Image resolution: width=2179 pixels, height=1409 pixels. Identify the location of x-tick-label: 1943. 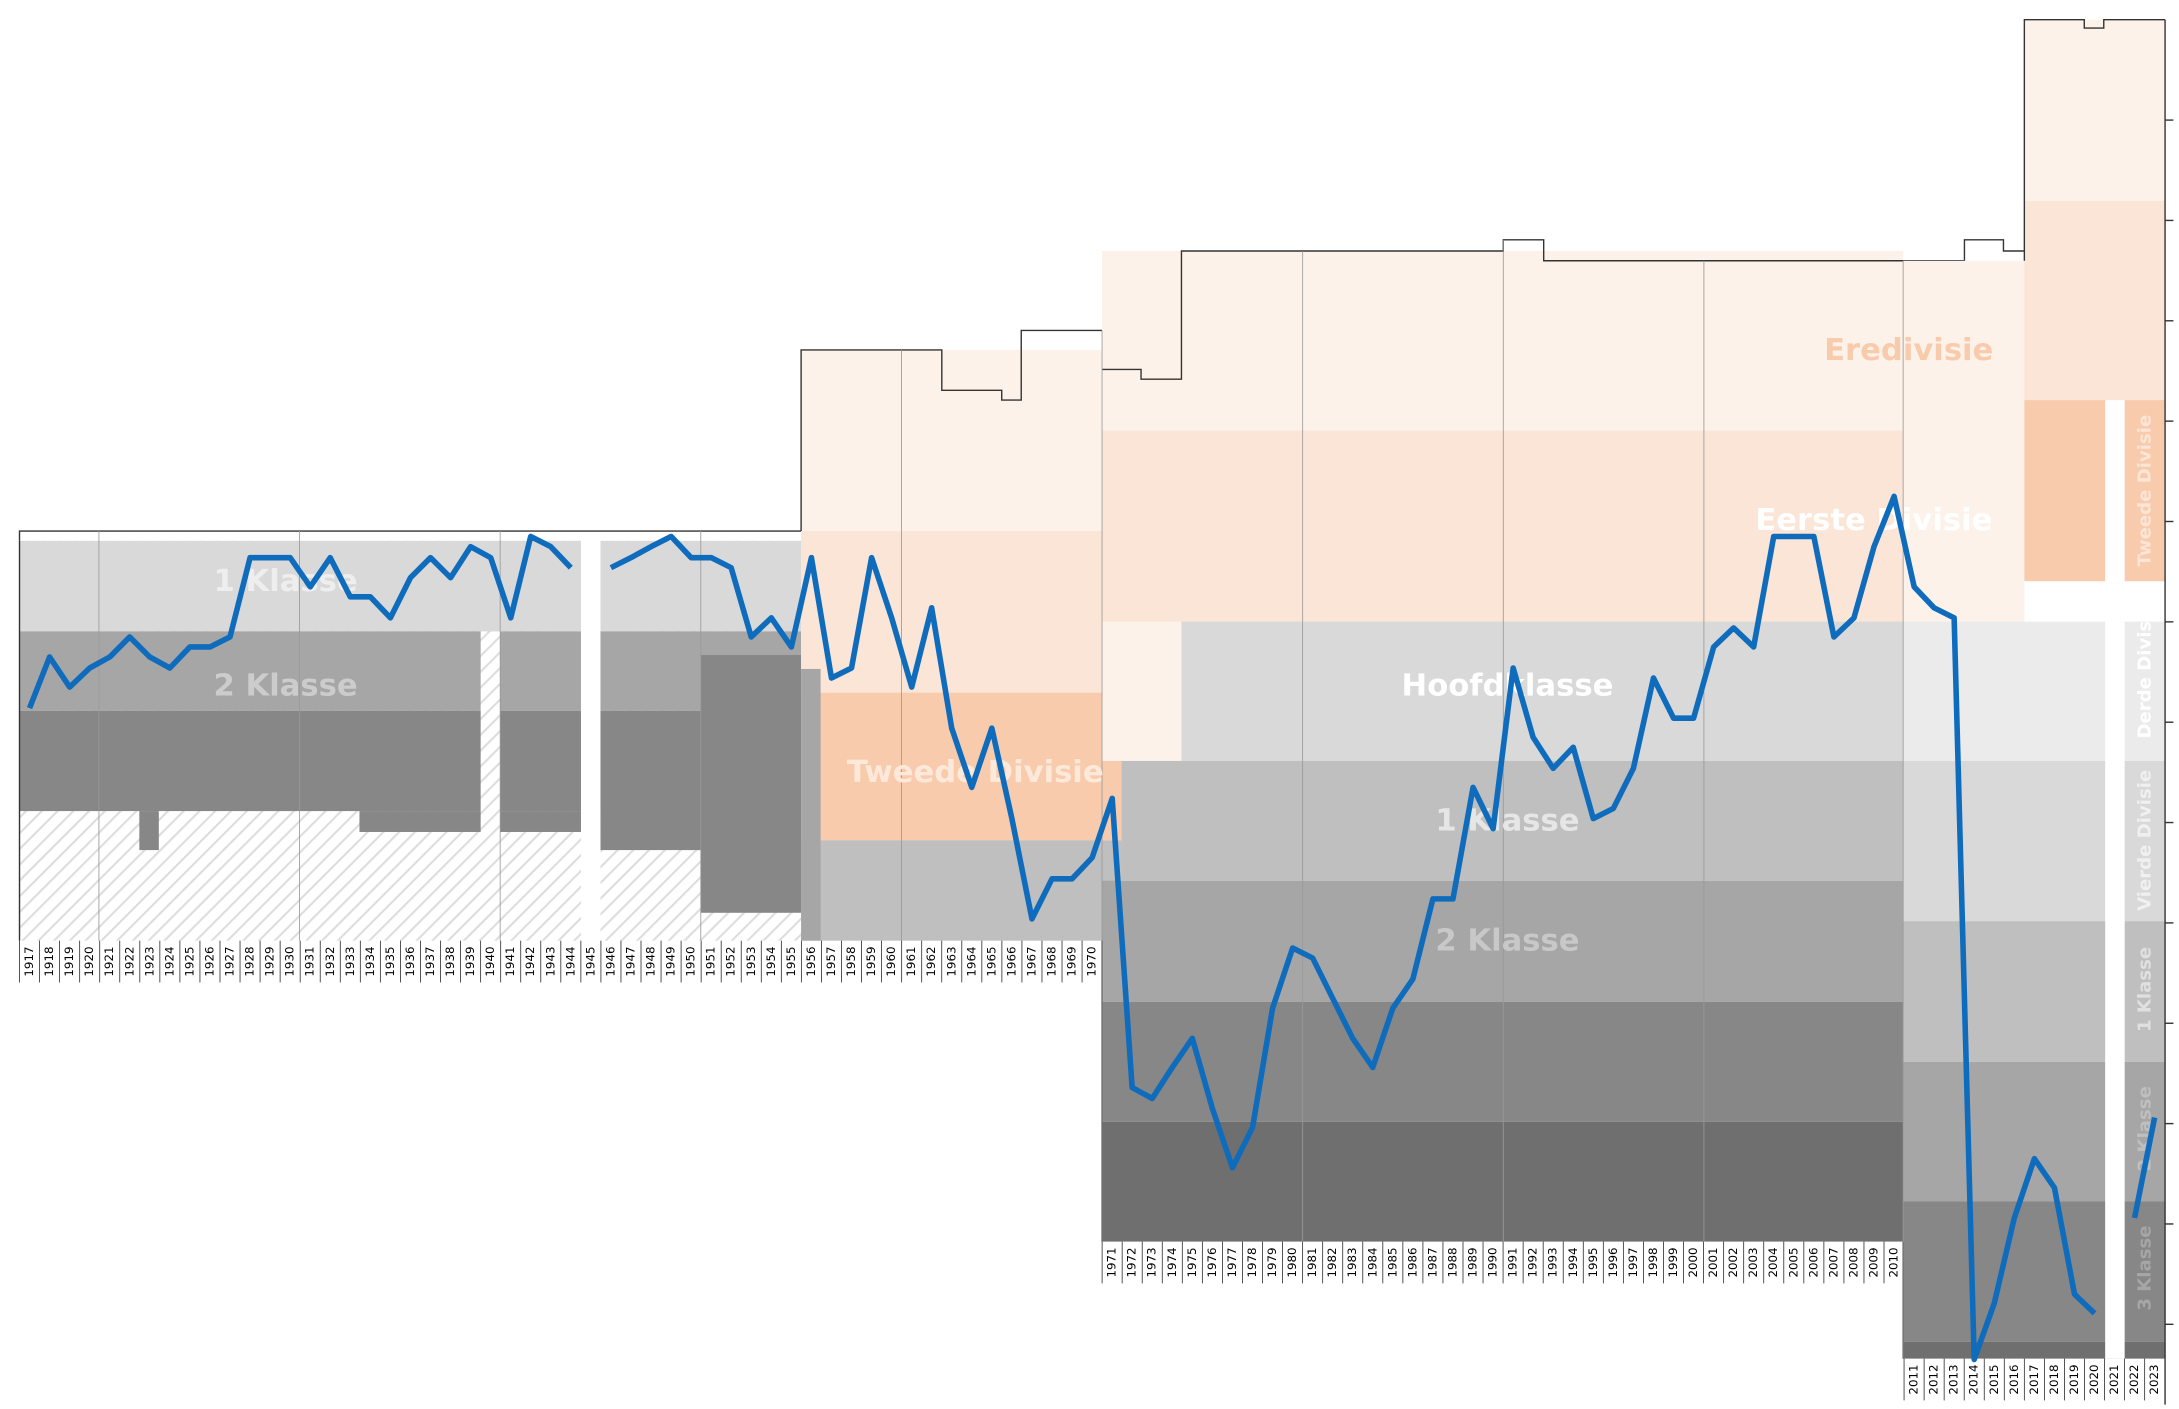
(550, 961).